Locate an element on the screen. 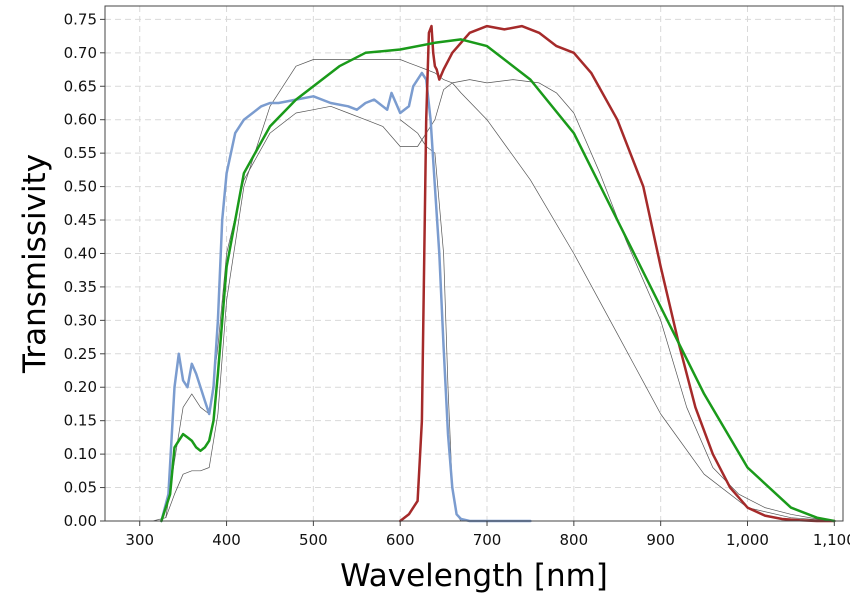 The image size is (850, 600). y-tick-label: 0.30 is located at coordinates (80, 320).